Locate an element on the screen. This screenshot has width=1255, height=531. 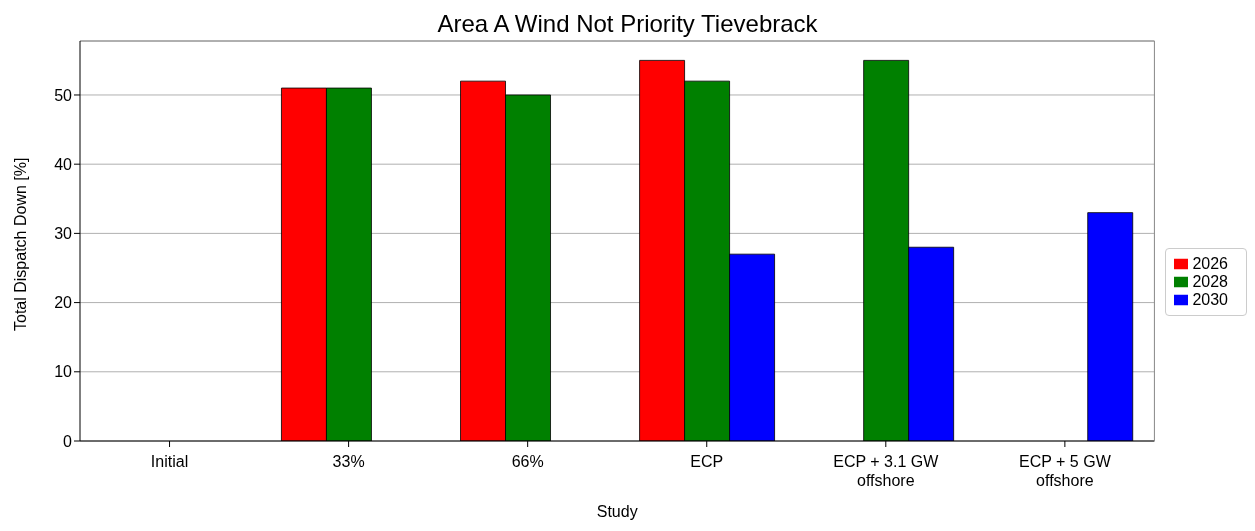
x-tick-label: Initial is located at coordinates (169, 461).